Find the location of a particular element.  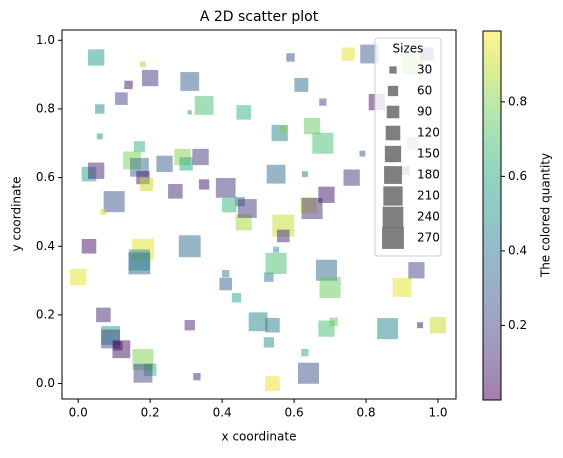

y-tick-label: 0.0 is located at coordinates (45, 383).